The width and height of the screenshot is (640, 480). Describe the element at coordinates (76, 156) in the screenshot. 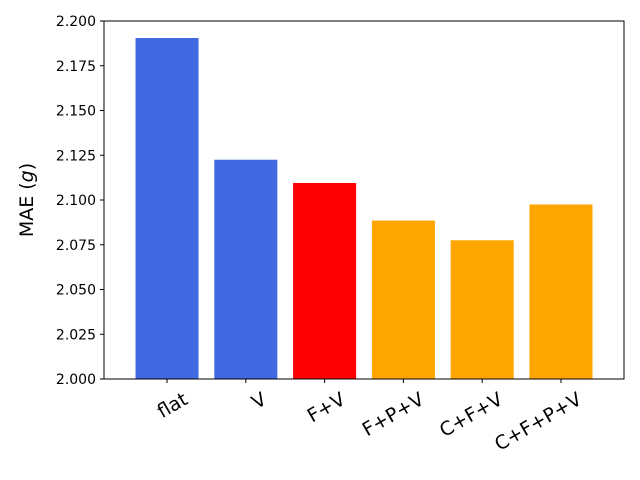

I see `y-tick-label: 2.125` at that location.